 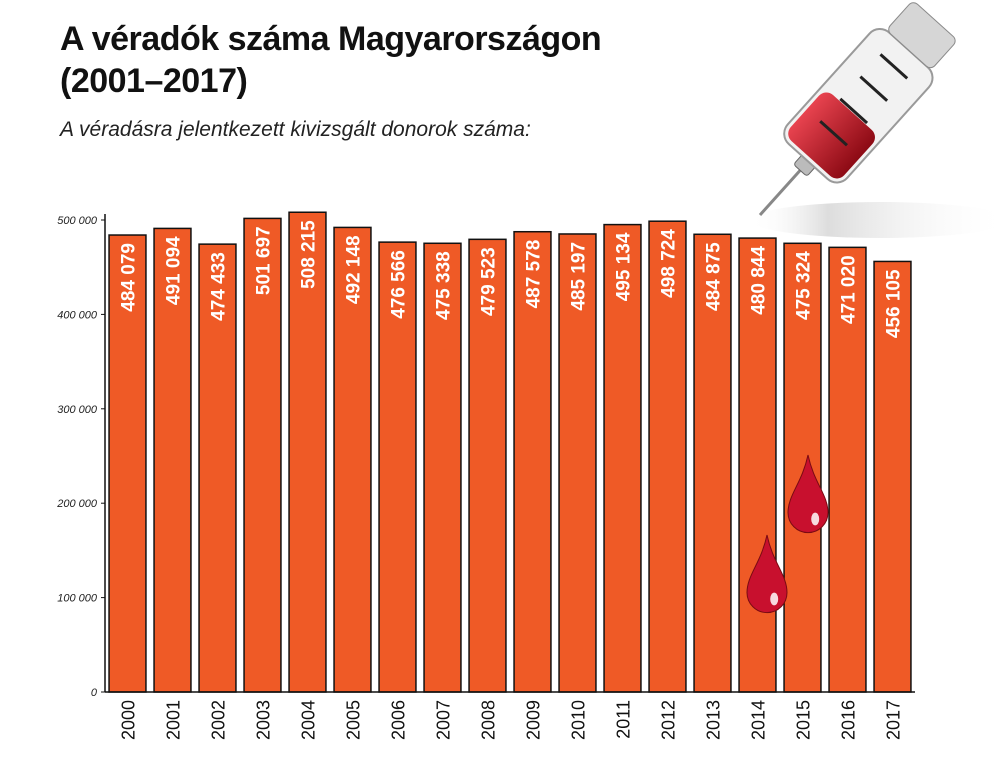 What do you see at coordinates (894, 303) in the screenshot?
I see `bar-value-label: 456 105` at bounding box center [894, 303].